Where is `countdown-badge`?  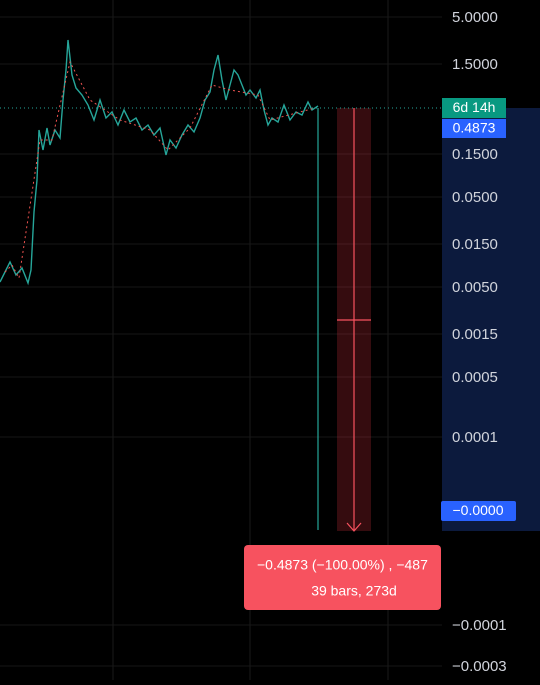 countdown-badge is located at coordinates (474, 108).